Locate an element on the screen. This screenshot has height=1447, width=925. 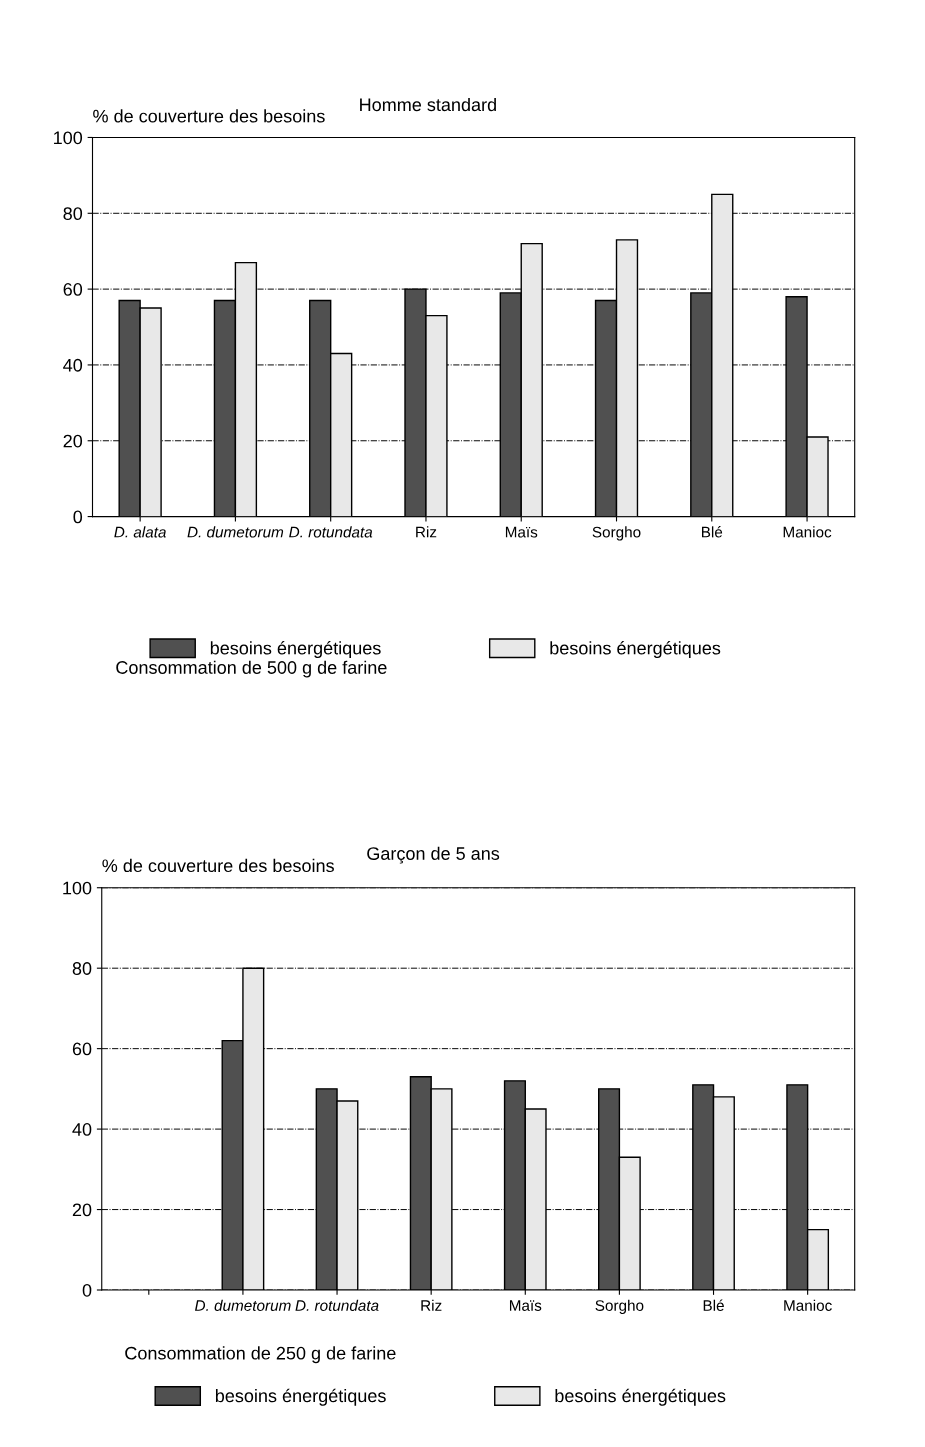
text: Consommation de 500 g de farine is located at coordinates (251, 669).